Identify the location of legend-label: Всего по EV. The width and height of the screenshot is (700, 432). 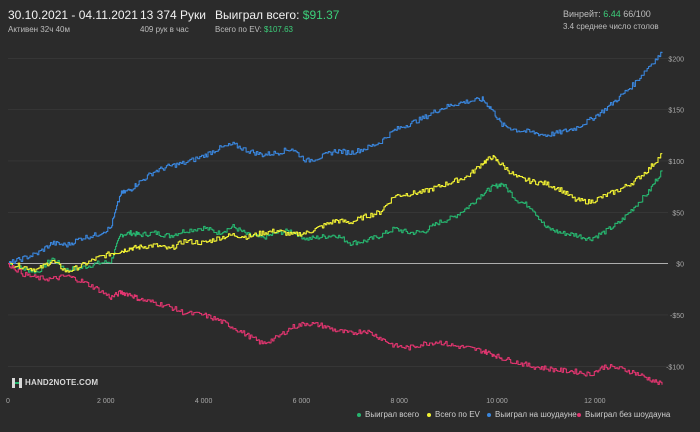
(457, 414).